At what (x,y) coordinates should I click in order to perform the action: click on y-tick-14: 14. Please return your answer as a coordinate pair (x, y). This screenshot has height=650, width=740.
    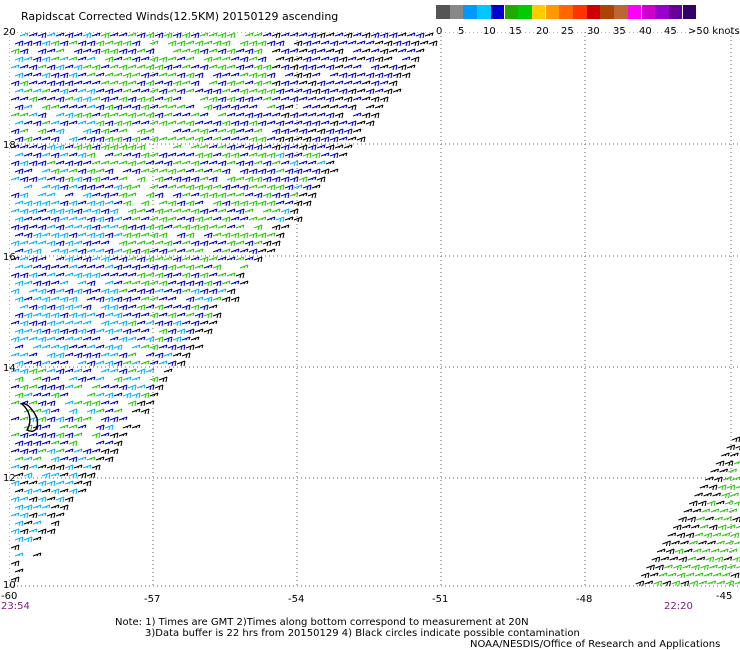
    Looking at the image, I should click on (9, 368).